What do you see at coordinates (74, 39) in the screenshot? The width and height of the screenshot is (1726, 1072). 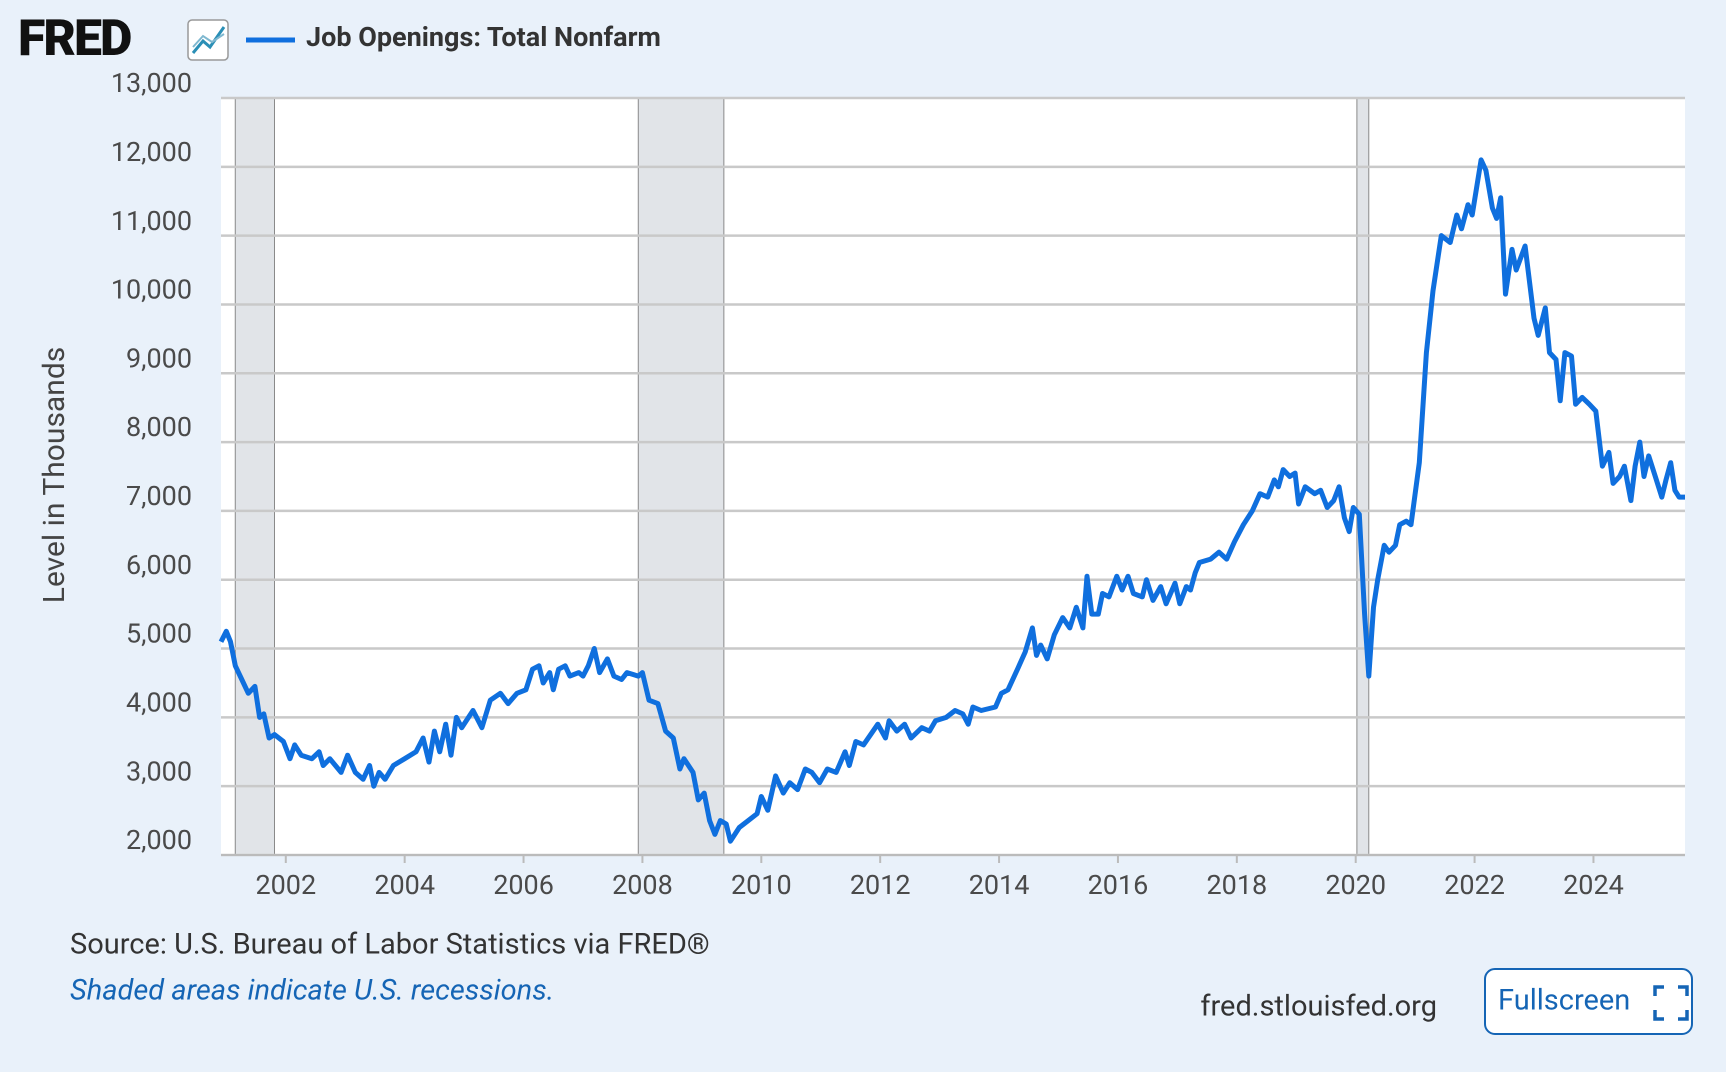 I see `logo: FRED` at bounding box center [74, 39].